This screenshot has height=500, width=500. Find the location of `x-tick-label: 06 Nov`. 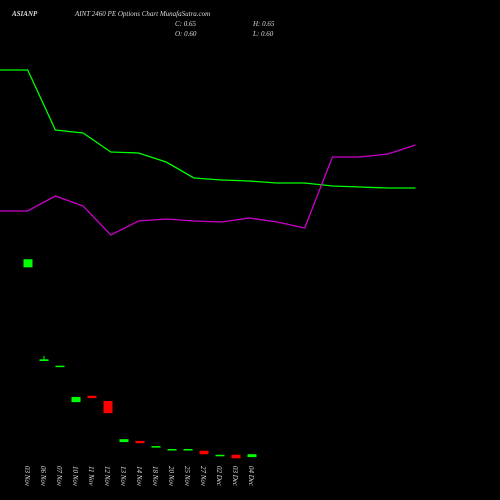

x-tick-label: 06 Nov is located at coordinates (43, 476).